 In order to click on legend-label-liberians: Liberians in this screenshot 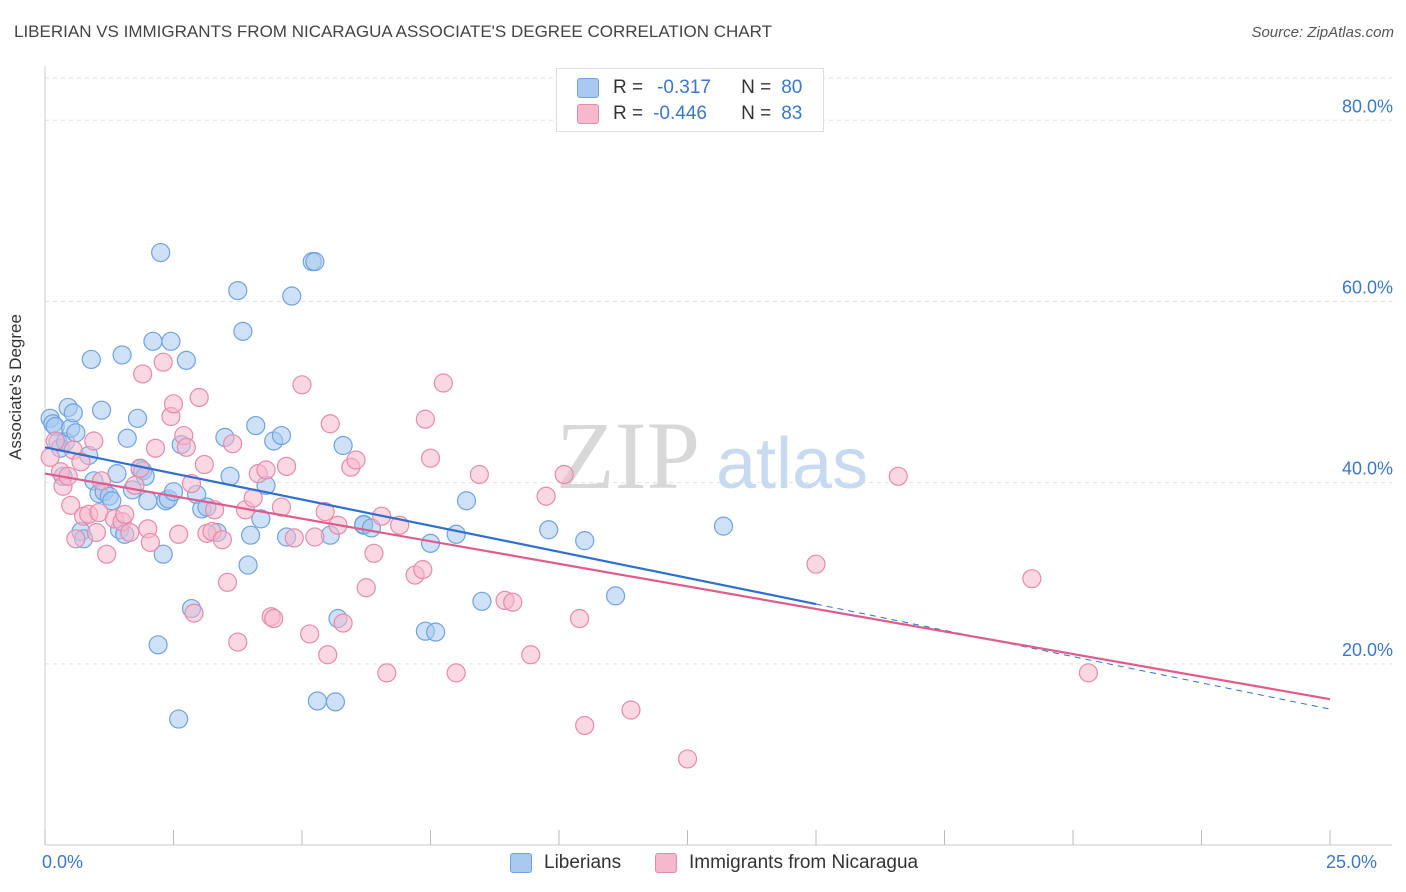, I will do `click(583, 862)`.